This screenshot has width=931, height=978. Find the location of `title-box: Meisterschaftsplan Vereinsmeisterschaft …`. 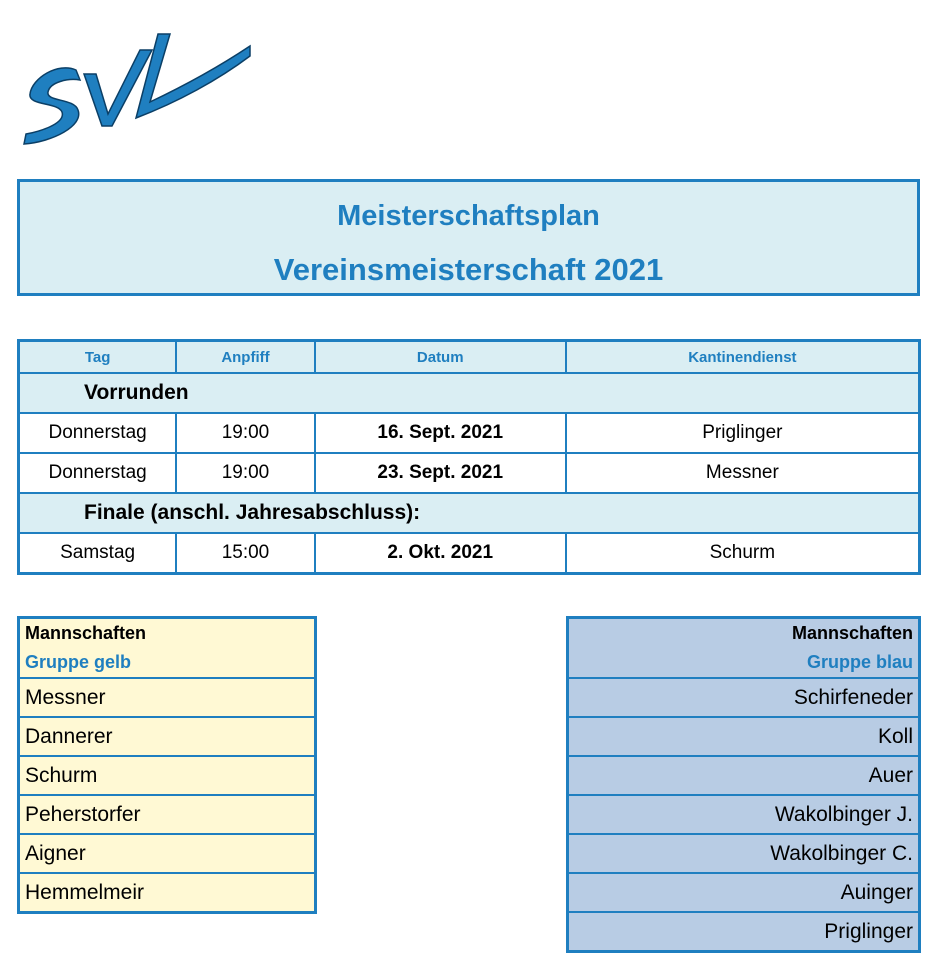

title-box: Meisterschaftsplan Vereinsmeisterschaft … is located at coordinates (468, 237).